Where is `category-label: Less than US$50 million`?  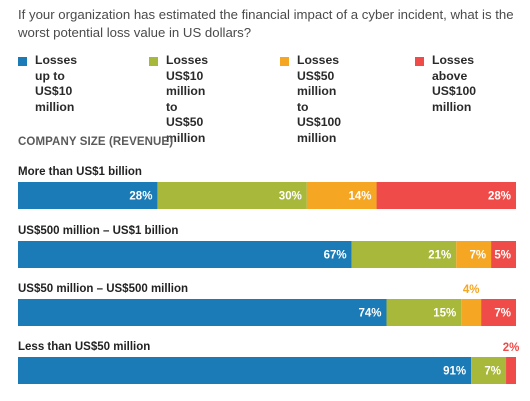
category-label: Less than US$50 million is located at coordinates (84, 347).